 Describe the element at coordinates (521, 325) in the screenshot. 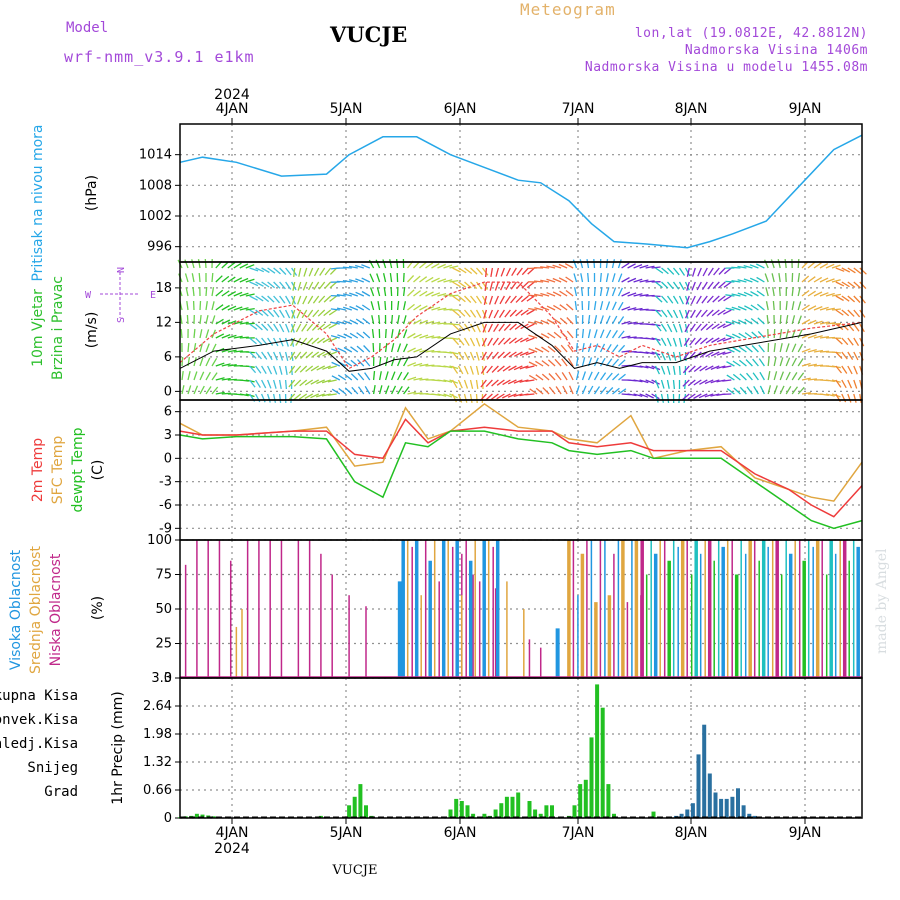

I see `wind-gust-line` at that location.